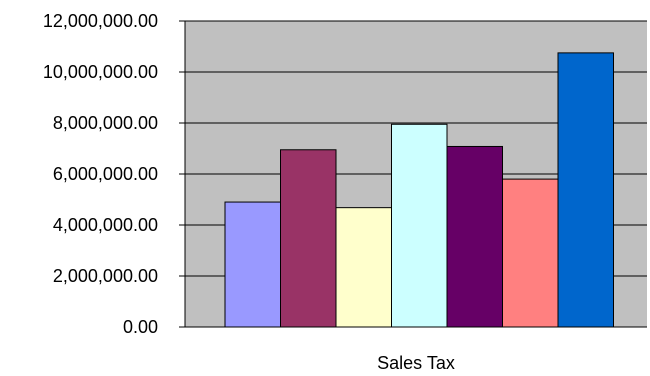 Image resolution: width=650 pixels, height=376 pixels. Describe the element at coordinates (105, 123) in the screenshot. I see `y-tick-label: 8,000,000.00` at that location.